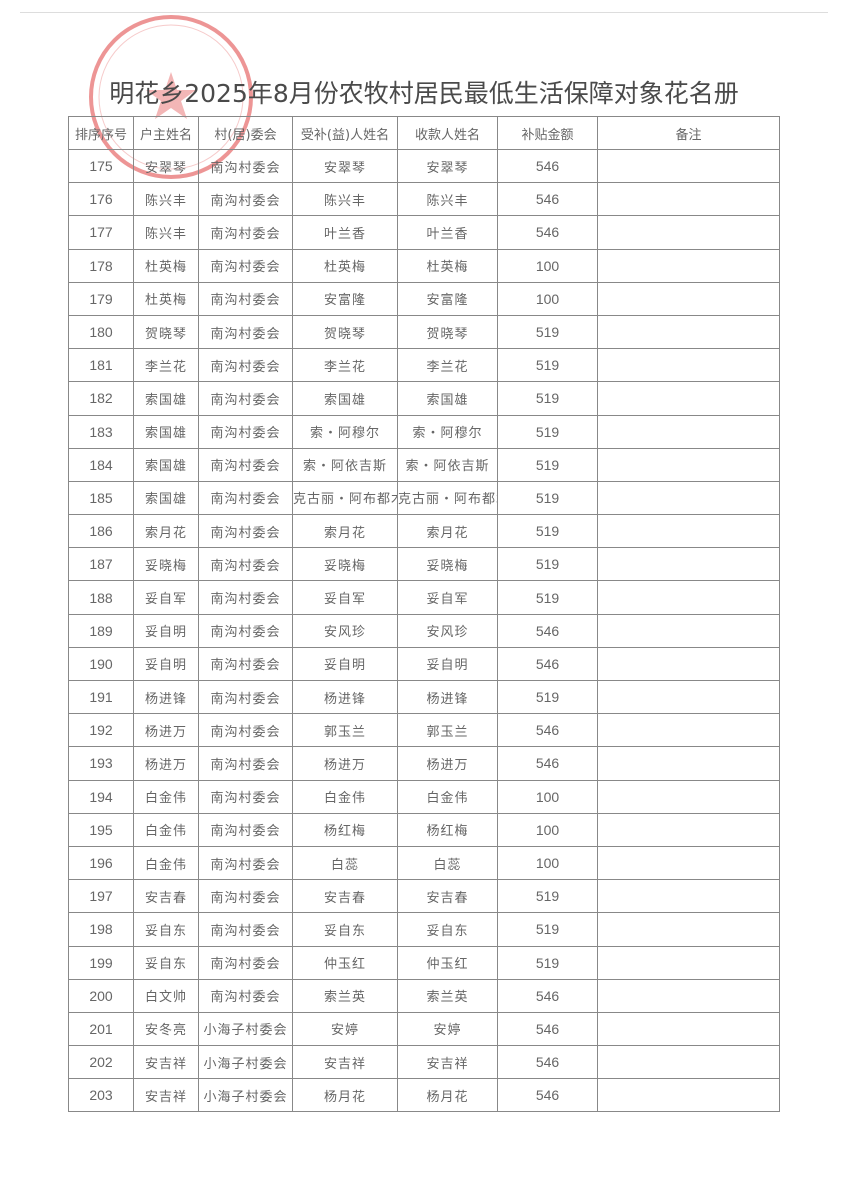 Image resolution: width=848 pixels, height=1199 pixels. Describe the element at coordinates (101, 1095) in the screenshot. I see `seq-cell: 203` at that location.